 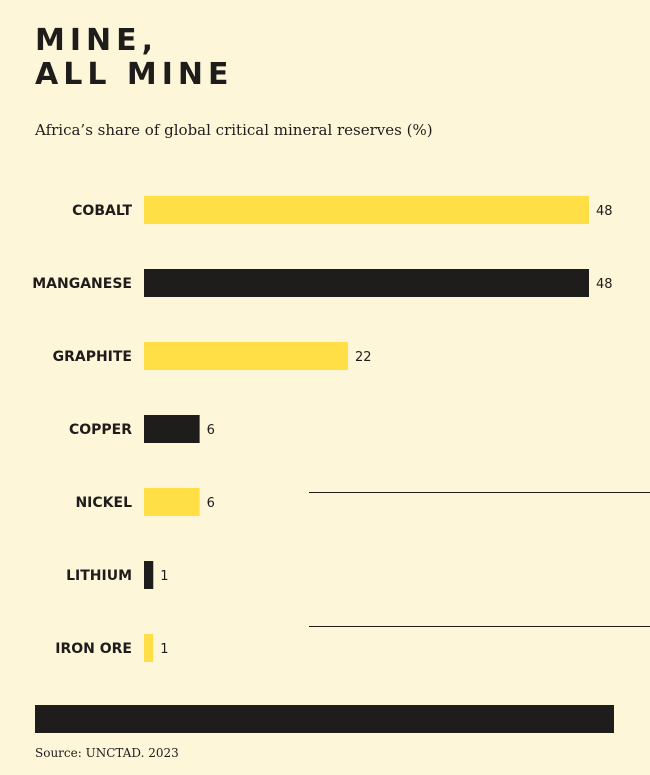 I want to click on chart-title: MINE, ALL MINE, so click(x=134, y=58).